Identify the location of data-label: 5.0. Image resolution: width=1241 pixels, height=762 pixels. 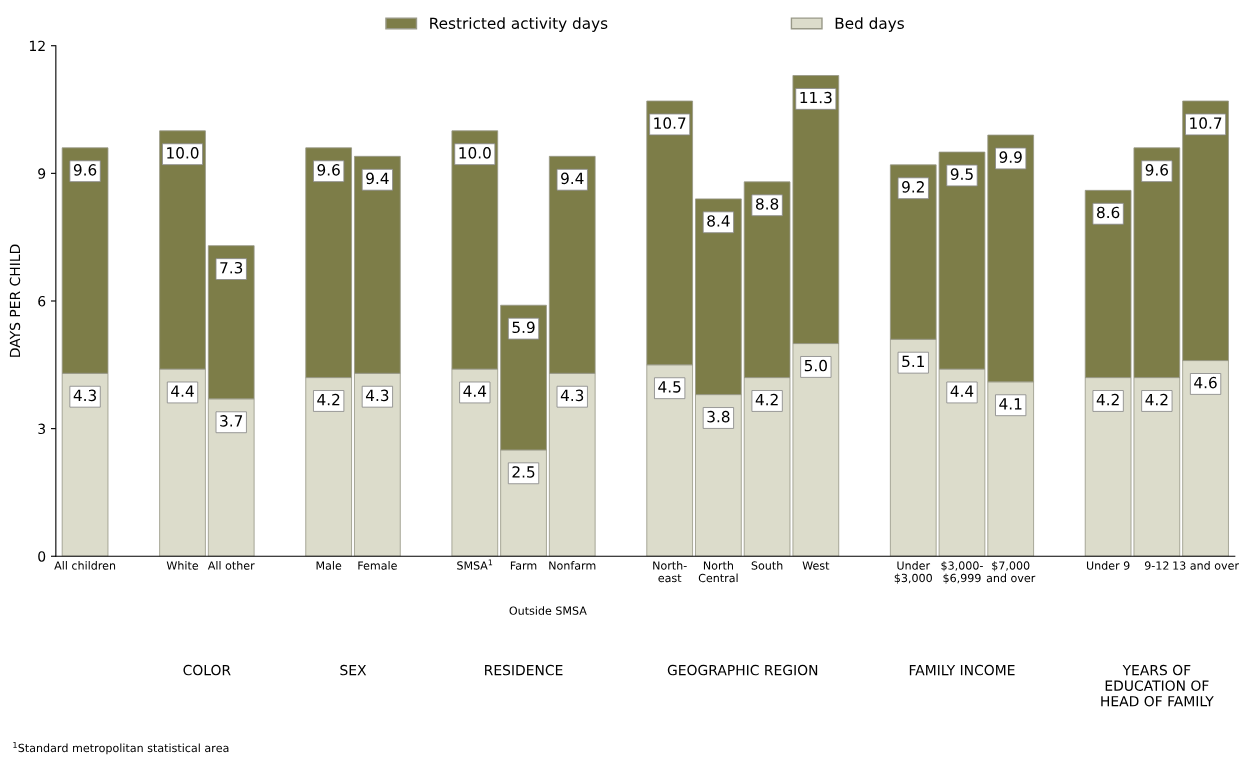
(815, 365).